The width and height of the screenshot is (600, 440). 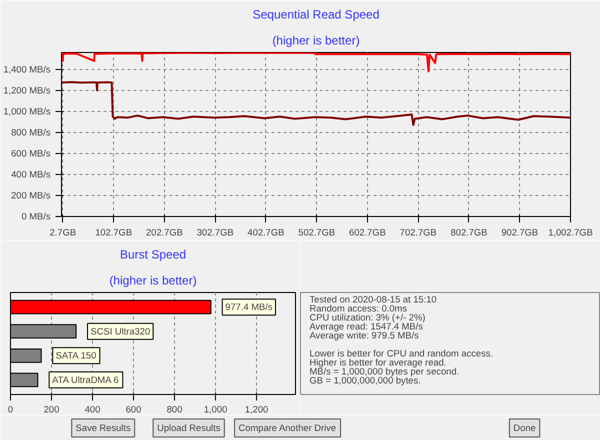 I want to click on chart-title: Sequential Read Speed, so click(x=316, y=15).